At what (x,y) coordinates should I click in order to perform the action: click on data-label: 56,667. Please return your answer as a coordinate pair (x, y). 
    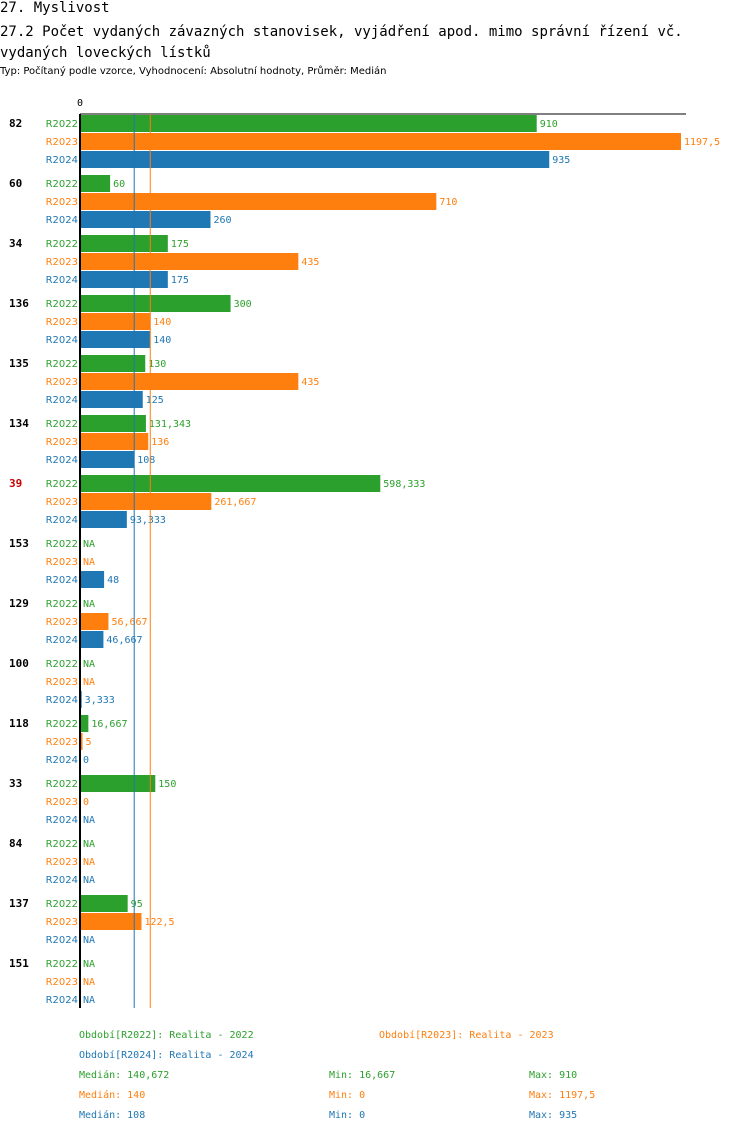
    Looking at the image, I should click on (129, 622).